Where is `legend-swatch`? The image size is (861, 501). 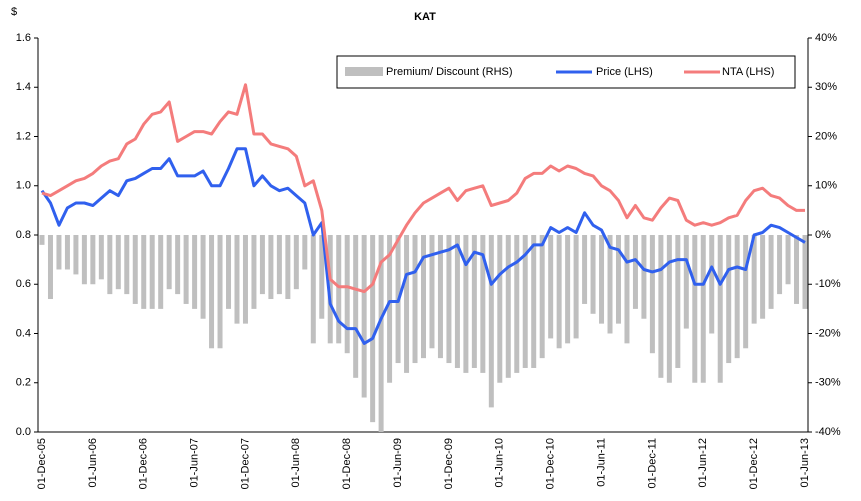 legend-swatch is located at coordinates (364, 71).